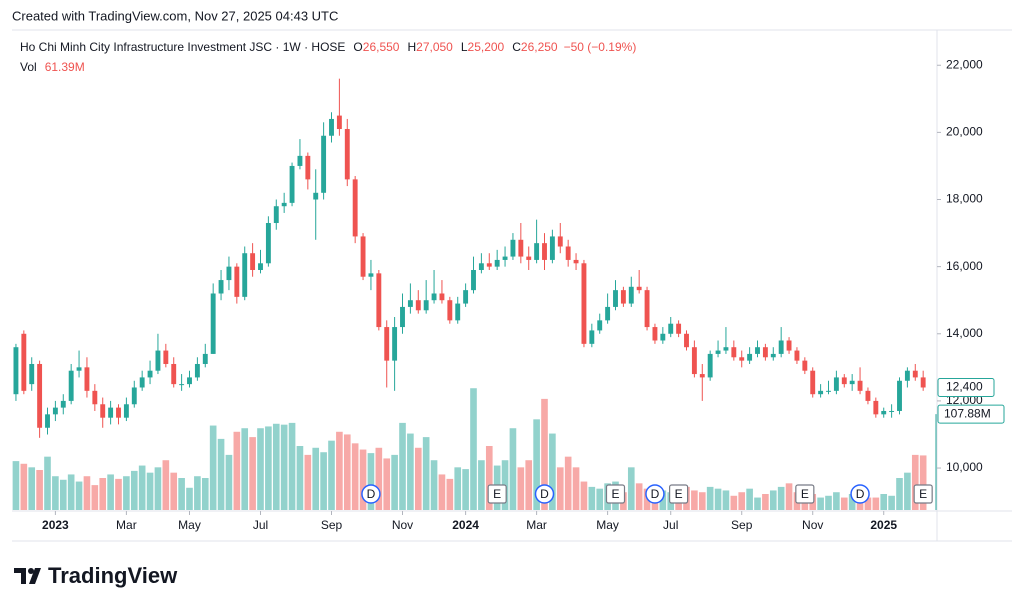 This screenshot has width=1024, height=611. Describe the element at coordinates (411, 47) in the screenshot. I see `ohlc-key: H` at that location.